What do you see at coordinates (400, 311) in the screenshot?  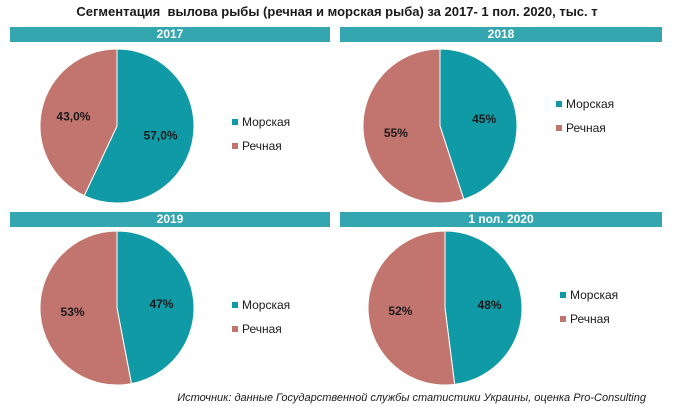 I see `data-label-3-river: 52%` at bounding box center [400, 311].